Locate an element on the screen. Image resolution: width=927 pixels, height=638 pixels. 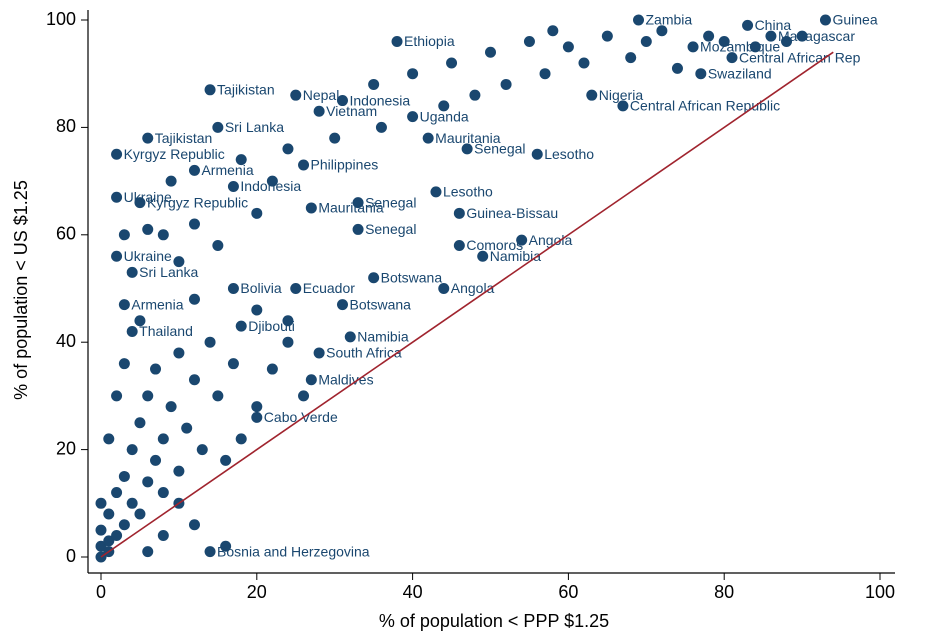
point-label: Comoros is located at coordinates (494, 245).